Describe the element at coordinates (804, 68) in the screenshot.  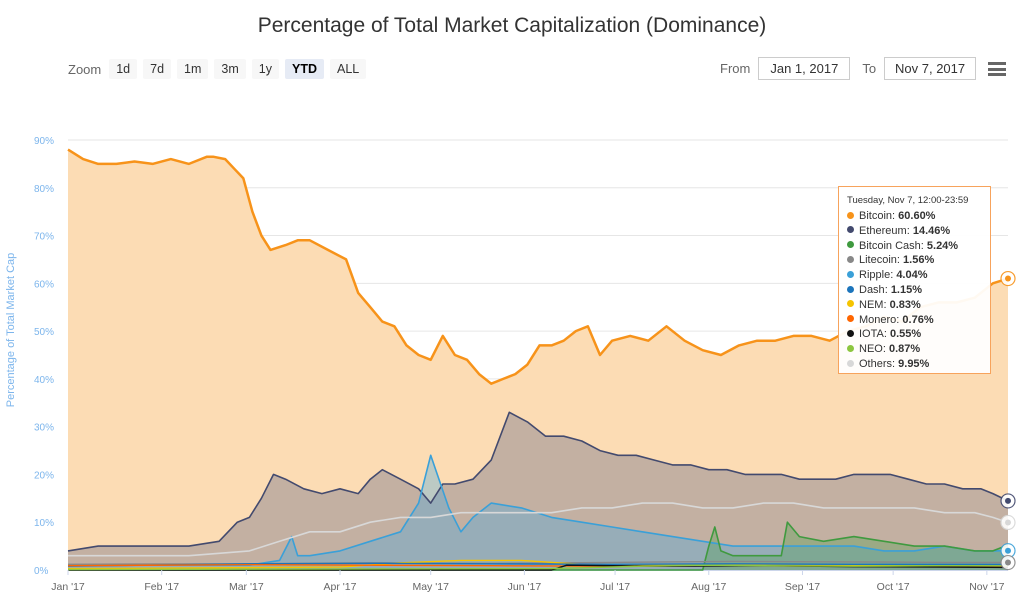
I see `from-date-input: Jan 1, 2017` at that location.